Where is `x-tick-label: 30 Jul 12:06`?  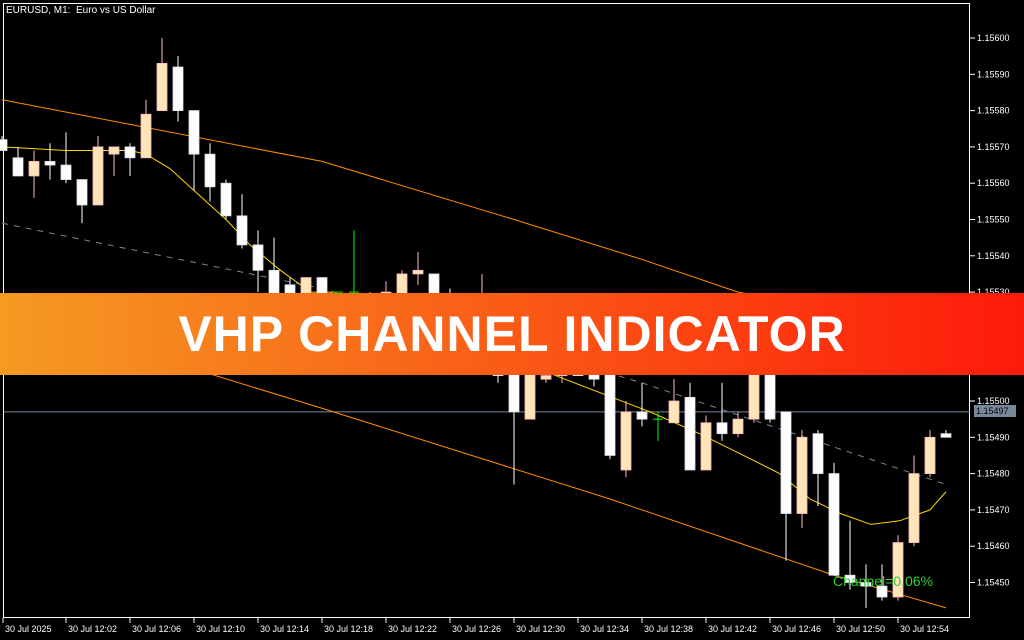
x-tick-label: 30 Jul 12:06 is located at coordinates (156, 629).